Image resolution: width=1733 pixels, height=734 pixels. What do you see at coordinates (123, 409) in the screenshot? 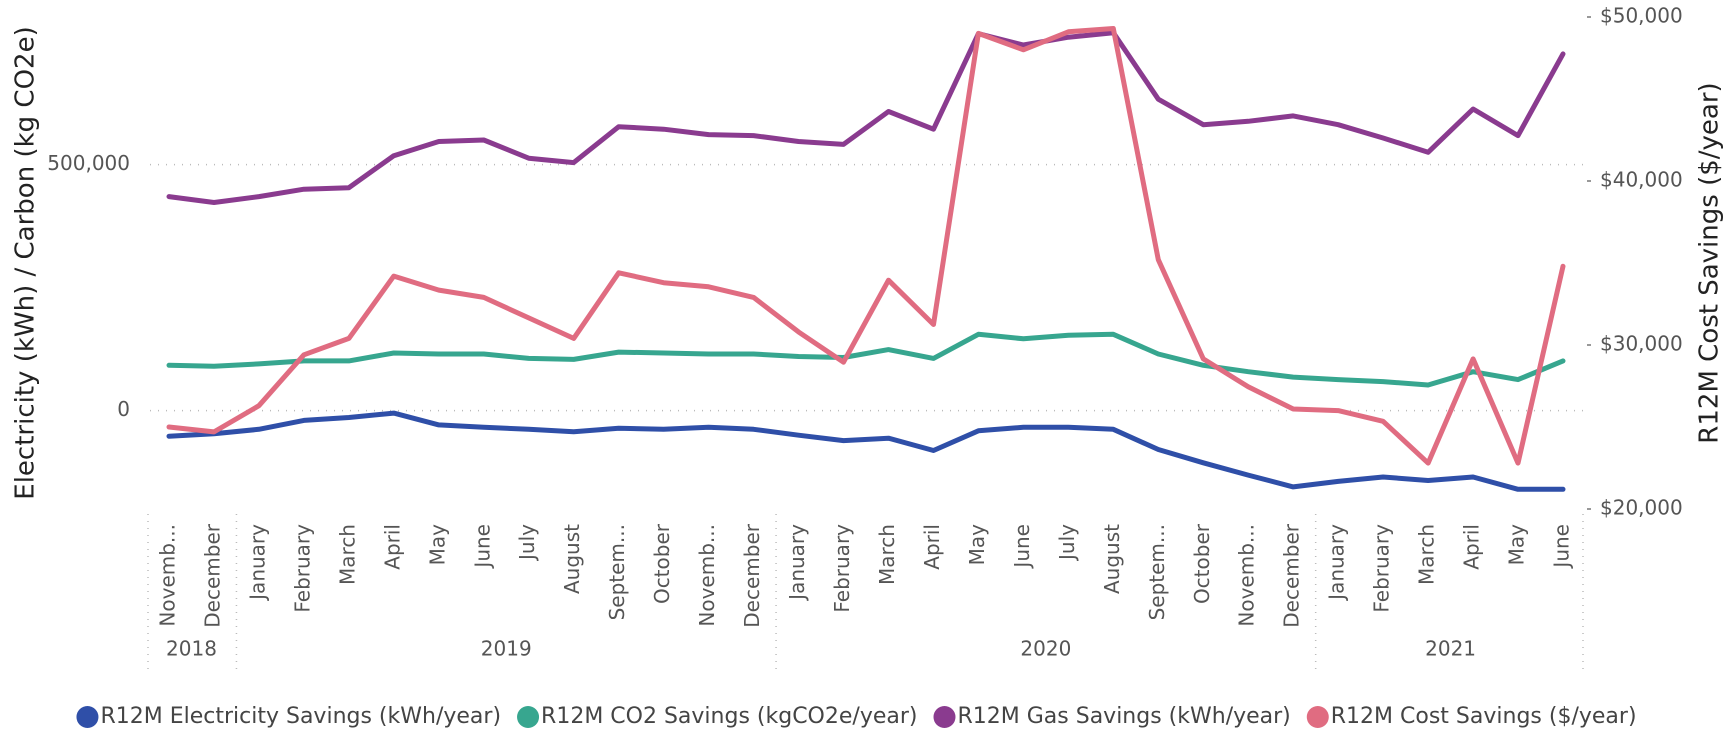
I see `y-tick-label: 0` at bounding box center [123, 409].